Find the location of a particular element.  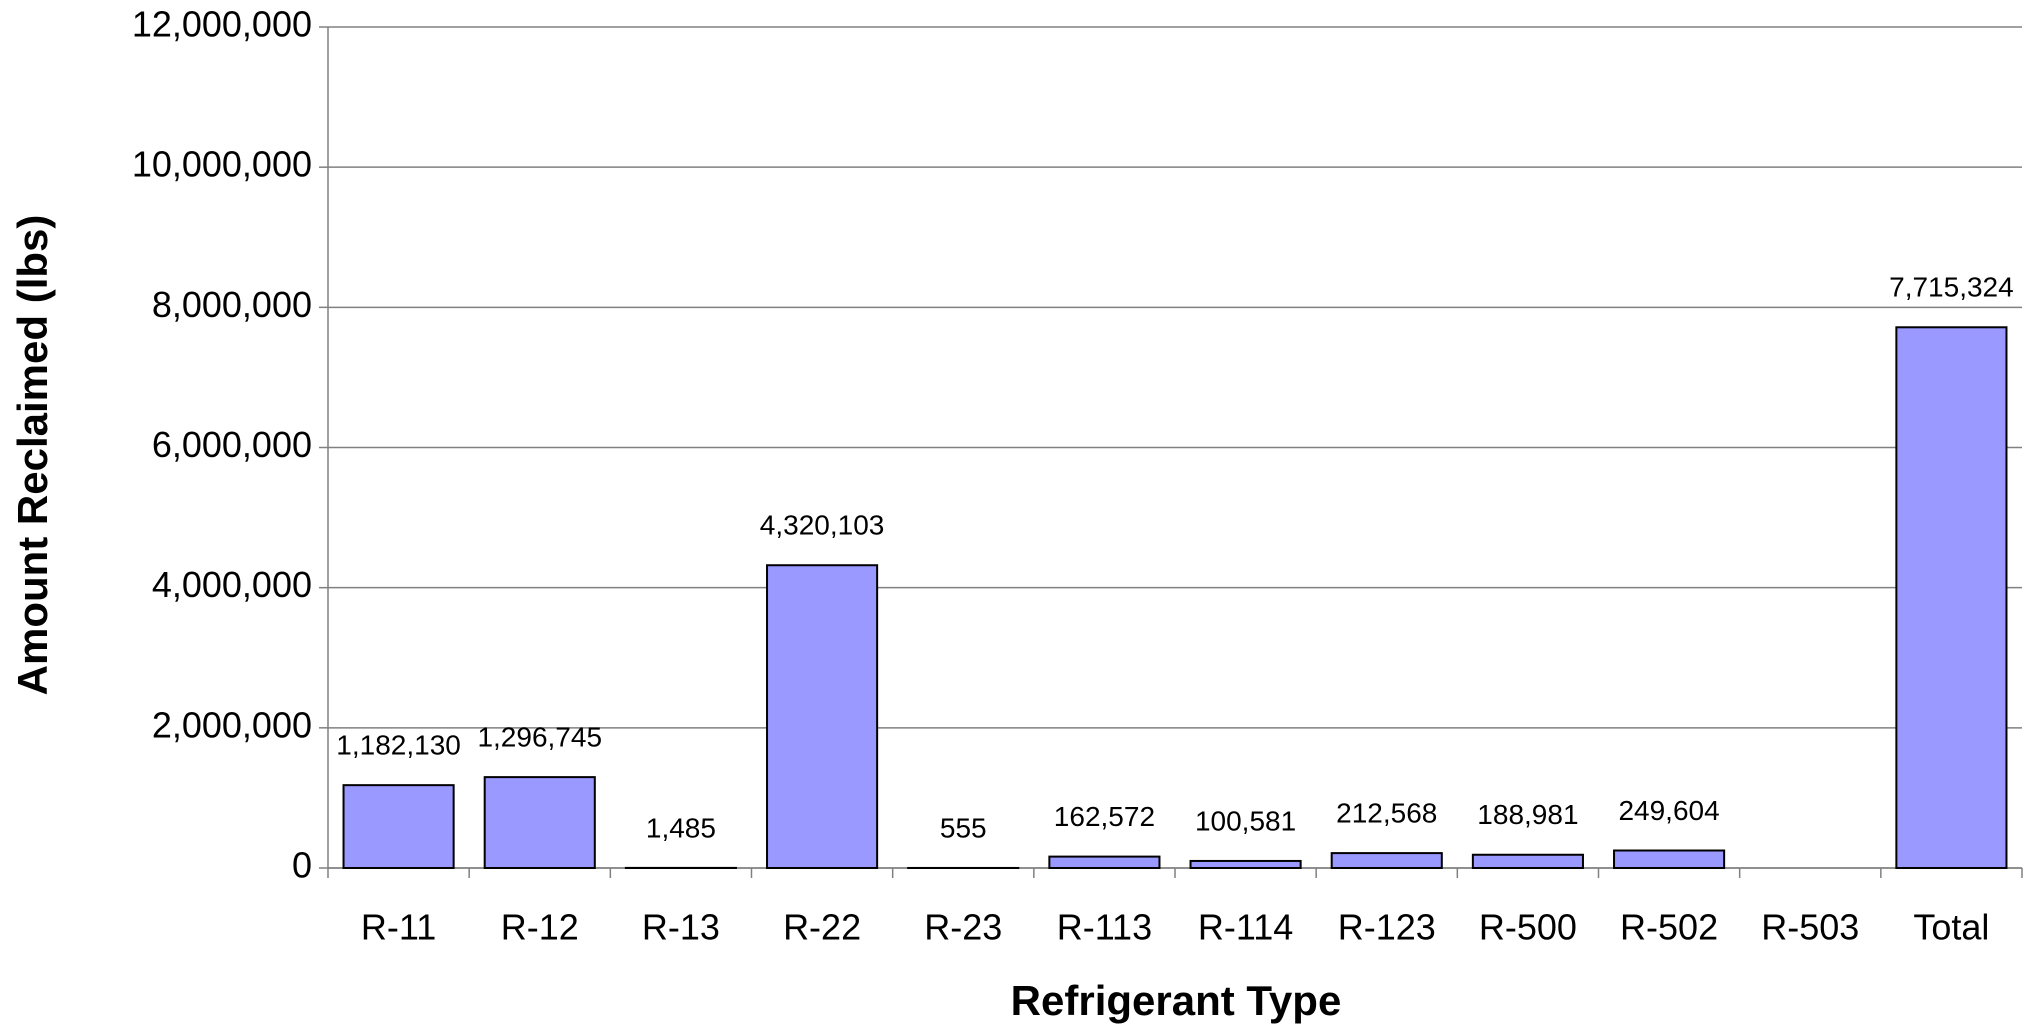

value-label: 1,485 is located at coordinates (681, 827).